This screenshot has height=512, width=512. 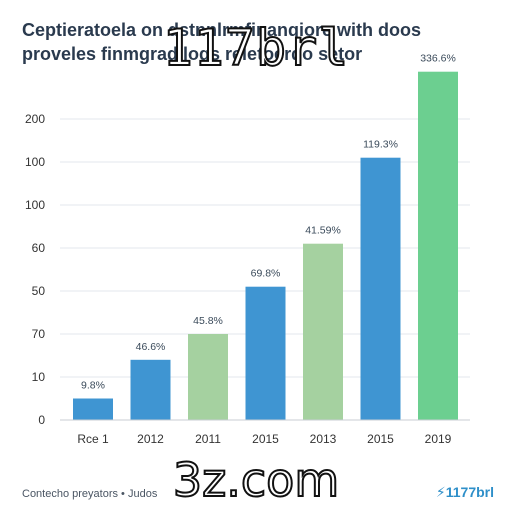 I want to click on y-tick-label: 200, so click(x=35, y=119).